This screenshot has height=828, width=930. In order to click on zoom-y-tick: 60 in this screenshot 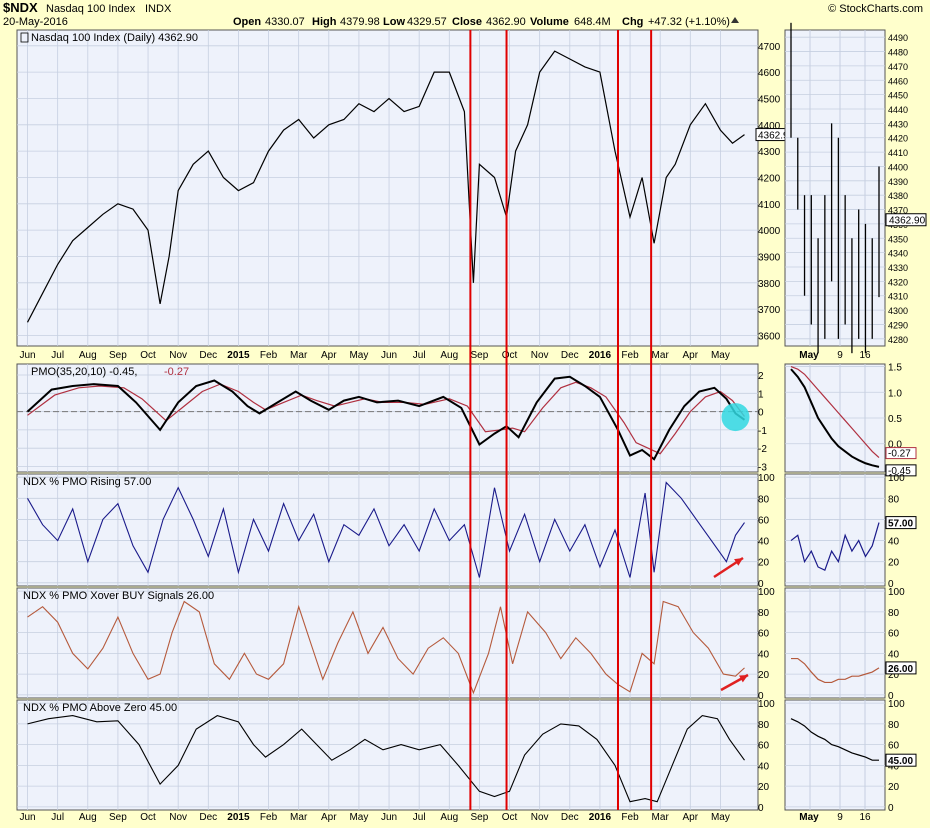, I will do `click(894, 634)`.